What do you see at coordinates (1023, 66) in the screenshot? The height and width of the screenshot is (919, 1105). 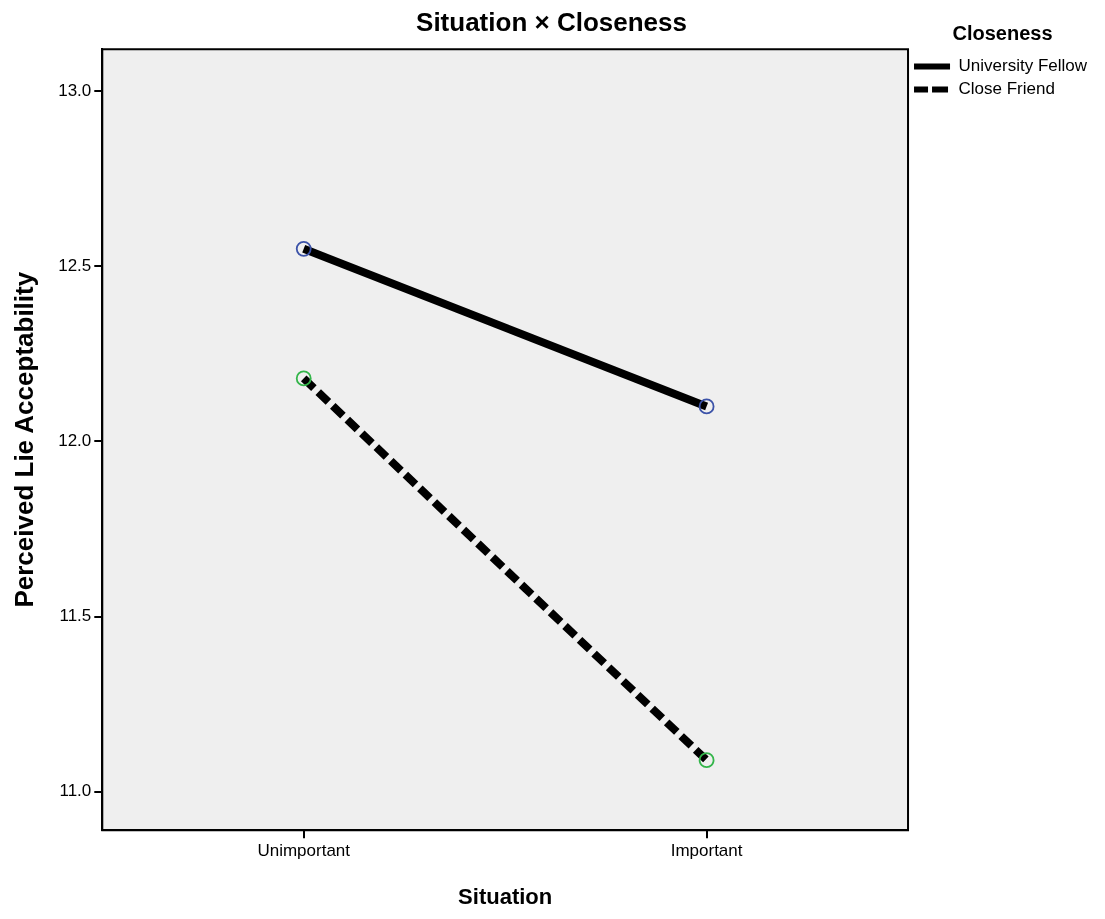 I see `legend-label: University Fellow` at bounding box center [1023, 66].